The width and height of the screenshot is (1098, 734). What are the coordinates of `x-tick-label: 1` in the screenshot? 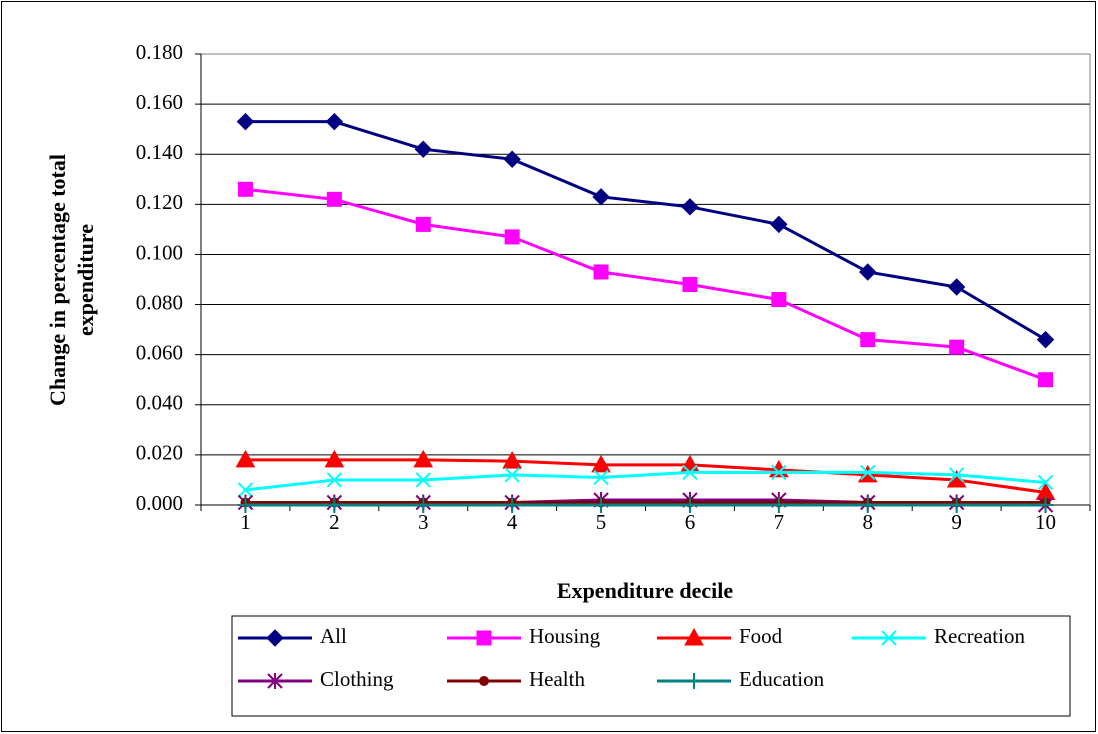 It's located at (245, 522).